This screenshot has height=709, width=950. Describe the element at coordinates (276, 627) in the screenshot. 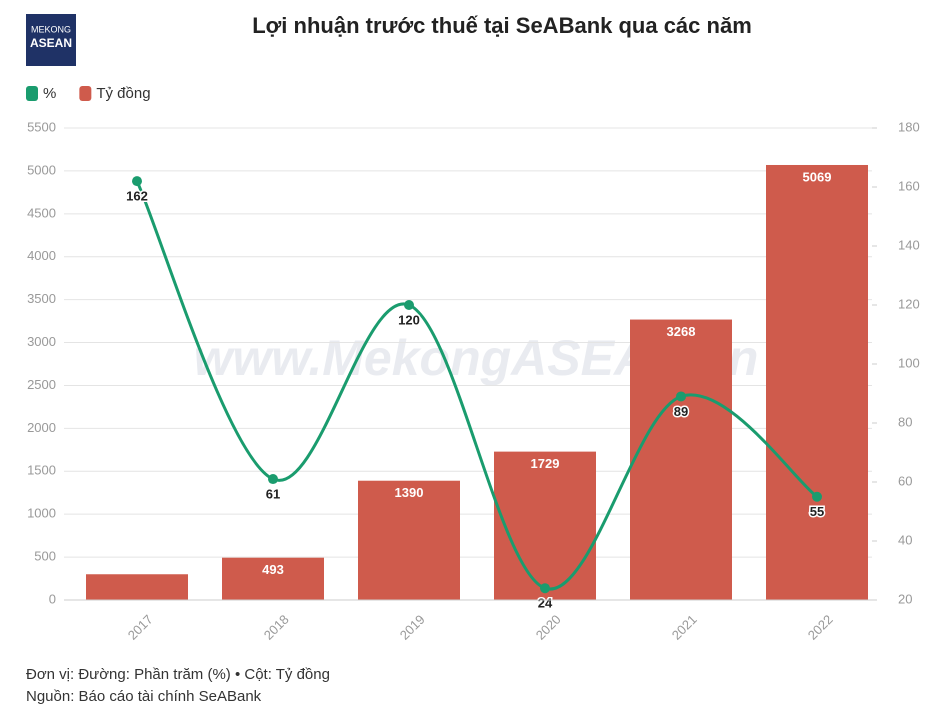

I see `x-tick-label: 2018` at that location.